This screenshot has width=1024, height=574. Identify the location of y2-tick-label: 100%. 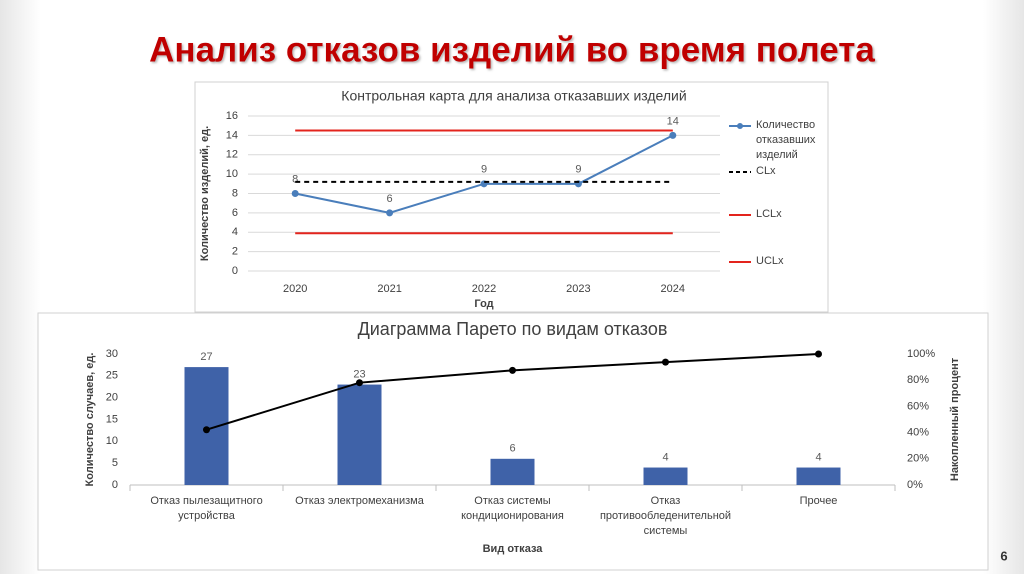
(921, 354).